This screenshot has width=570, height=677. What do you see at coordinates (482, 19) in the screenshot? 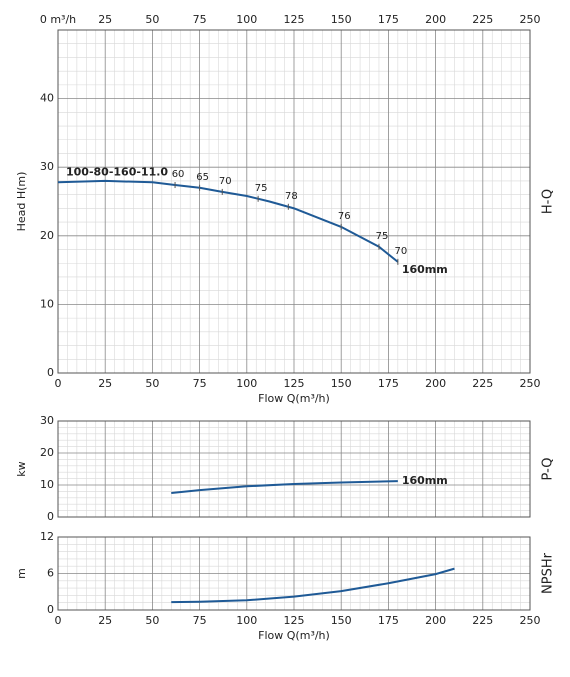
I see `x2-tick-label: 225` at bounding box center [482, 19].